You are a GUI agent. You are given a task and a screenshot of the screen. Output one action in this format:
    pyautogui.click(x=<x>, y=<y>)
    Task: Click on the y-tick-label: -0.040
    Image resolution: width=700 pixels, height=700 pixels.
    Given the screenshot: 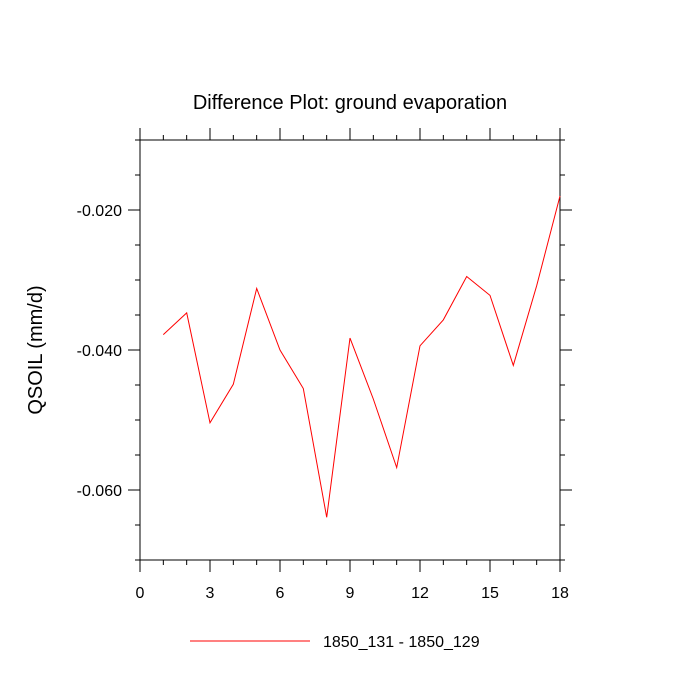 What is the action you would take?
    pyautogui.click(x=99, y=351)
    